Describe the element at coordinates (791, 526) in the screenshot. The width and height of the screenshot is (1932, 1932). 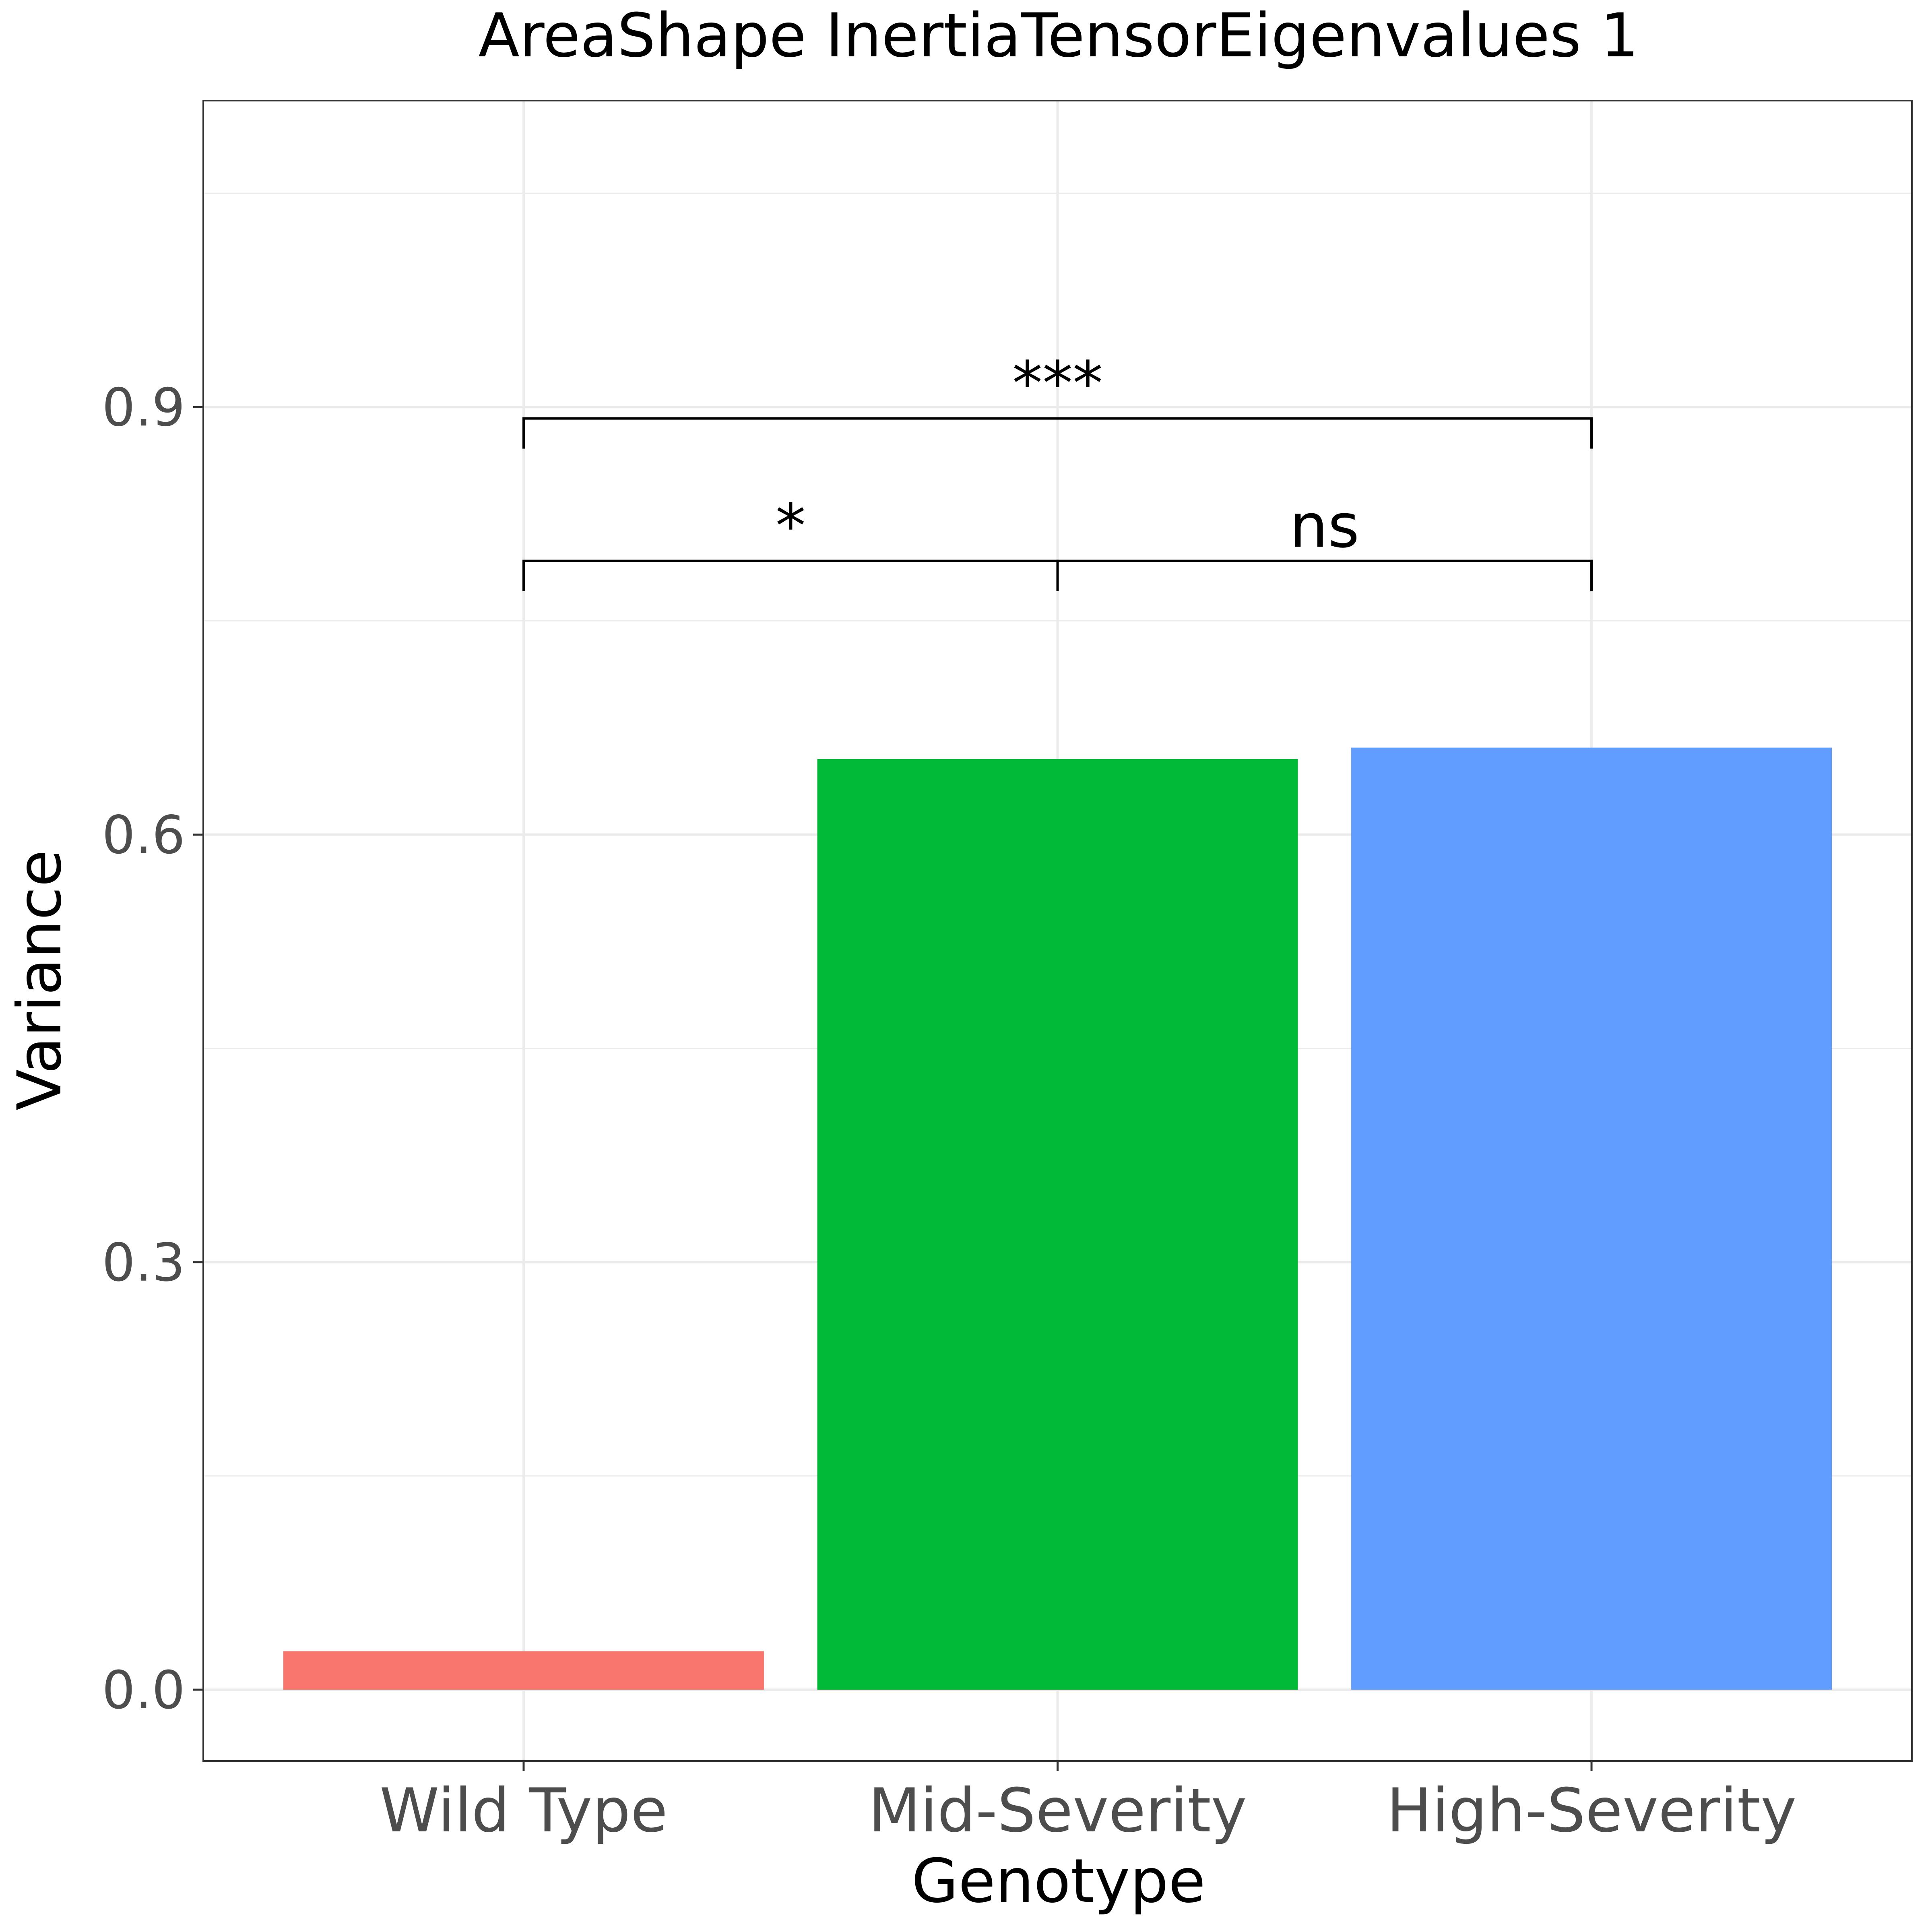
I see `significance-label: *` at that location.